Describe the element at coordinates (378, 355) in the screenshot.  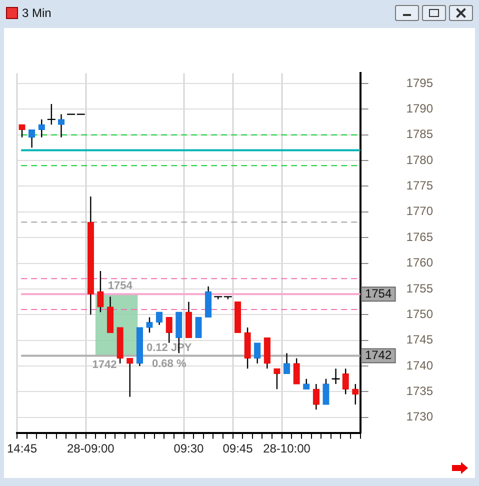
I see `ref-line-label: 1742` at that location.